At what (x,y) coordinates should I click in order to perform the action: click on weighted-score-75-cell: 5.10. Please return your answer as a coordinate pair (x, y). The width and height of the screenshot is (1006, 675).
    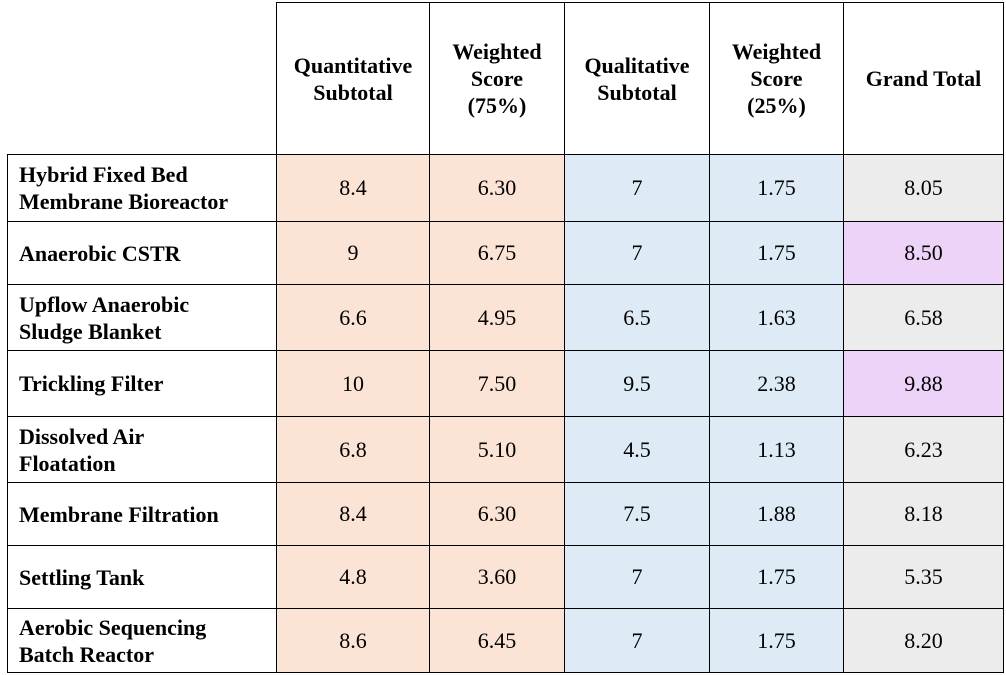
    Looking at the image, I should click on (497, 449).